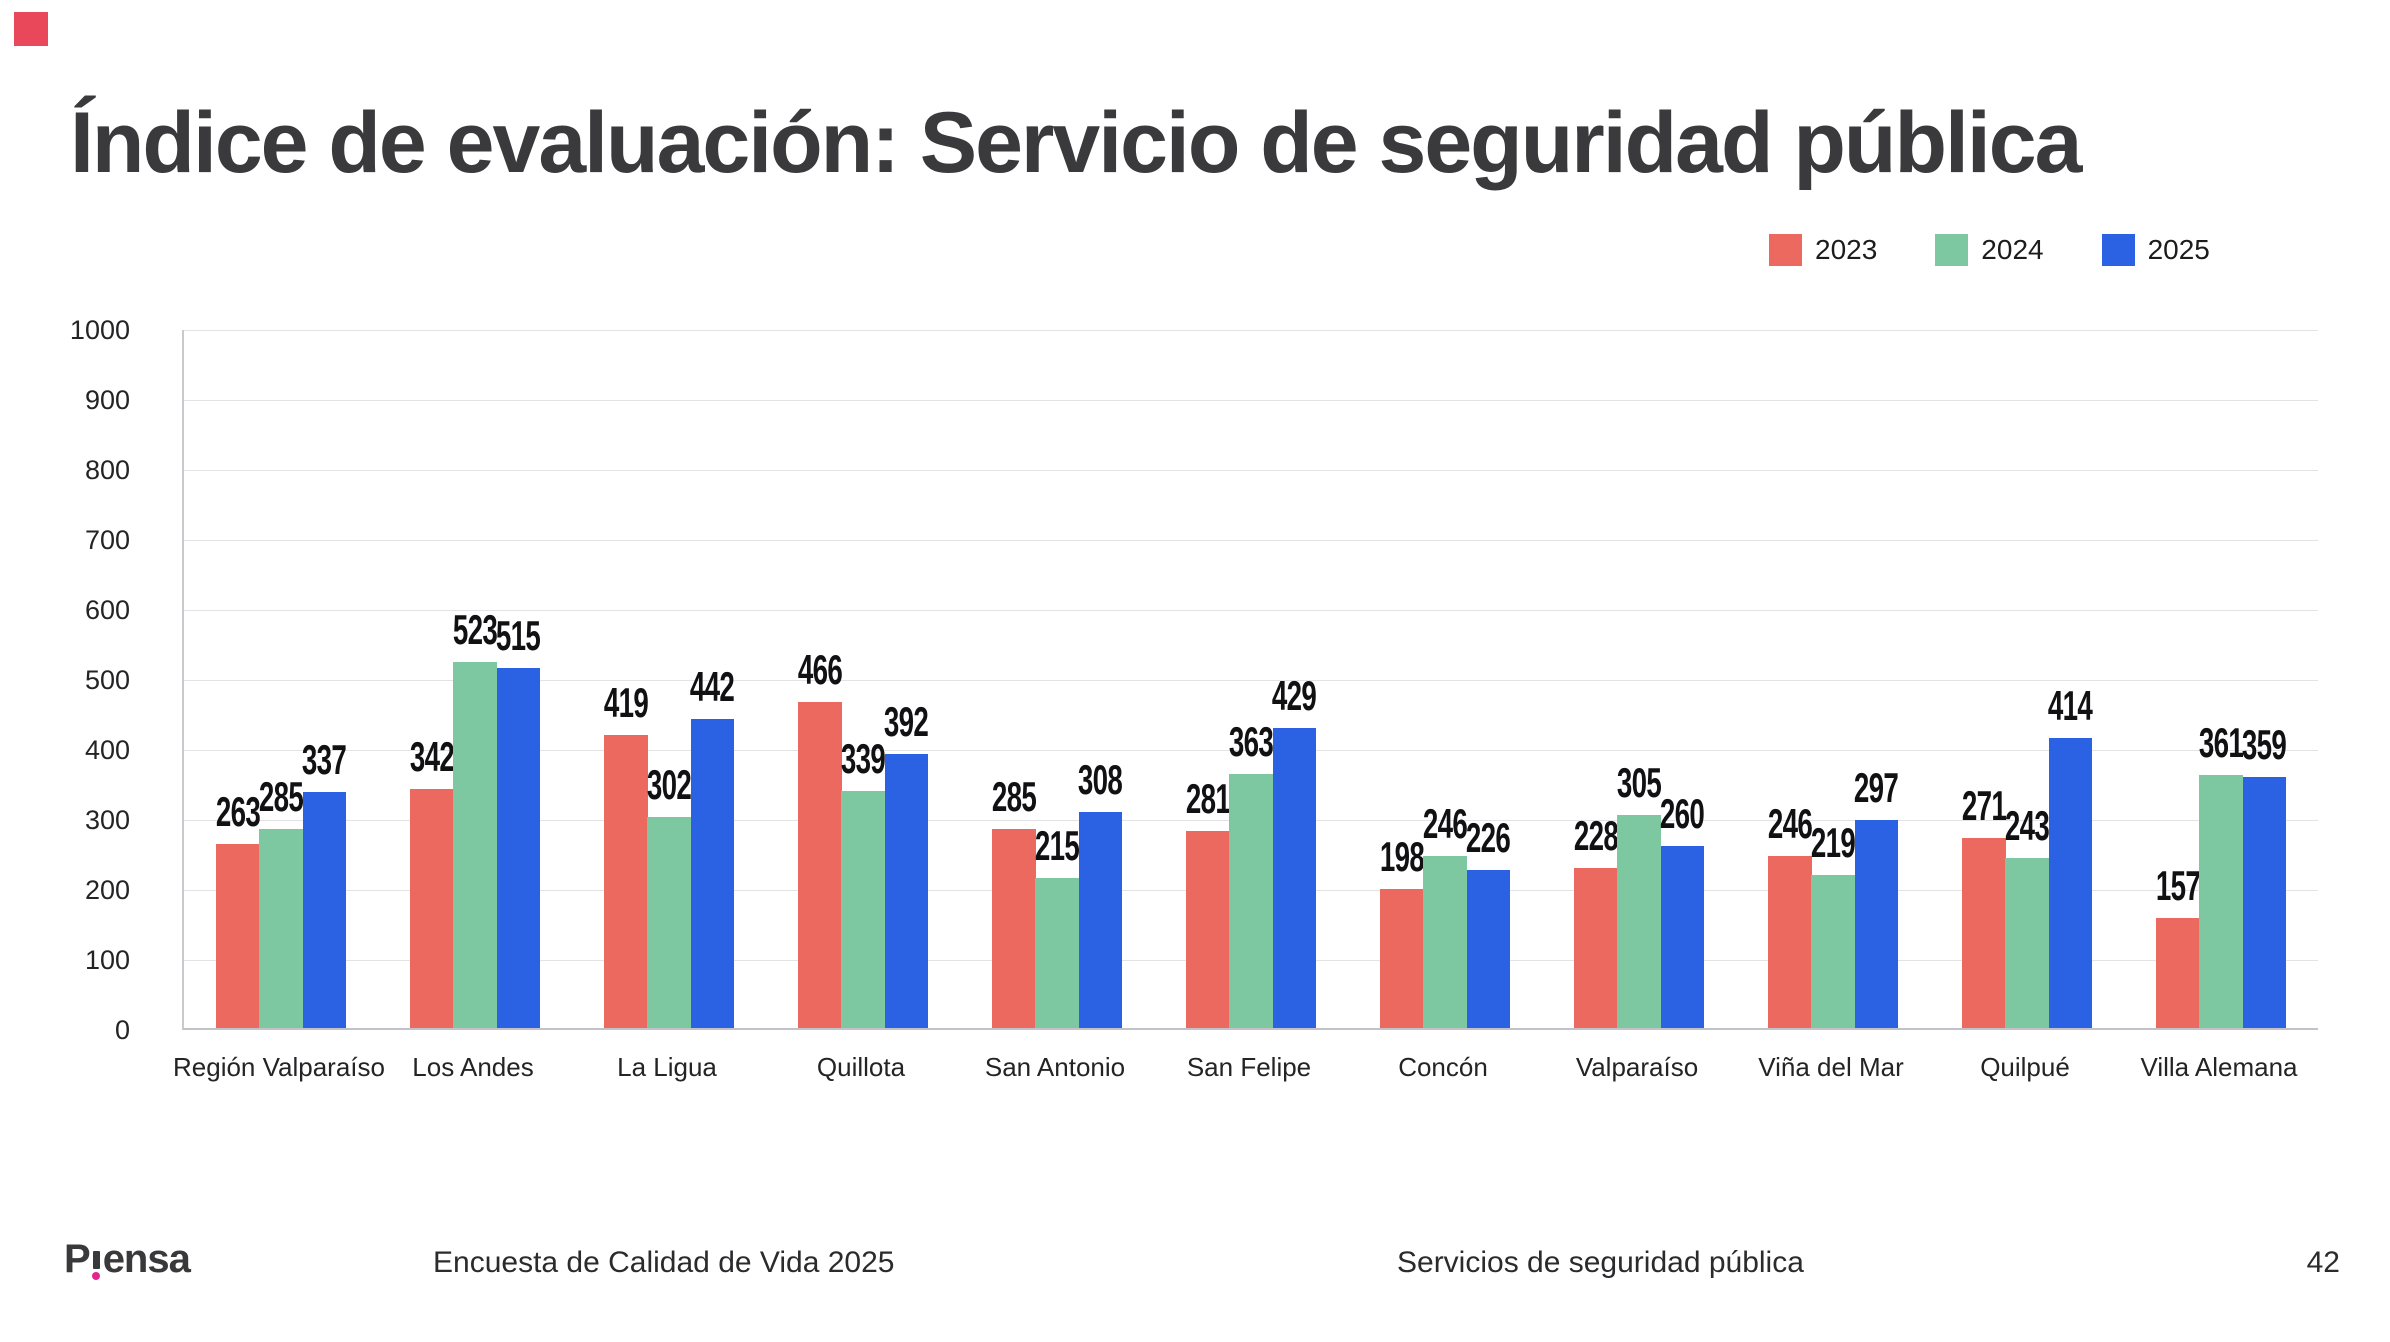 This screenshot has height=1342, width=2390. I want to click on legend: 2023 2024 2025, so click(1989, 250).